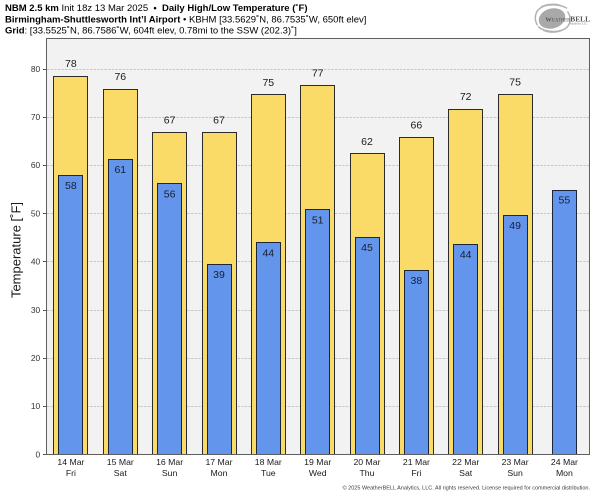  Describe the element at coordinates (71, 186) in the screenshot. I see `svg-text: 58` at that location.